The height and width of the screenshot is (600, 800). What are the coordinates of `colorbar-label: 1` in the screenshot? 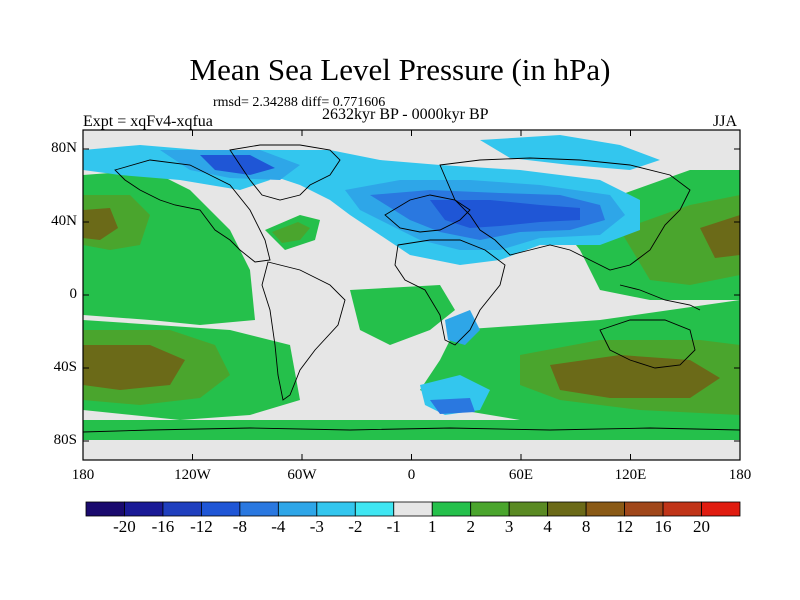 It's located at (432, 526).